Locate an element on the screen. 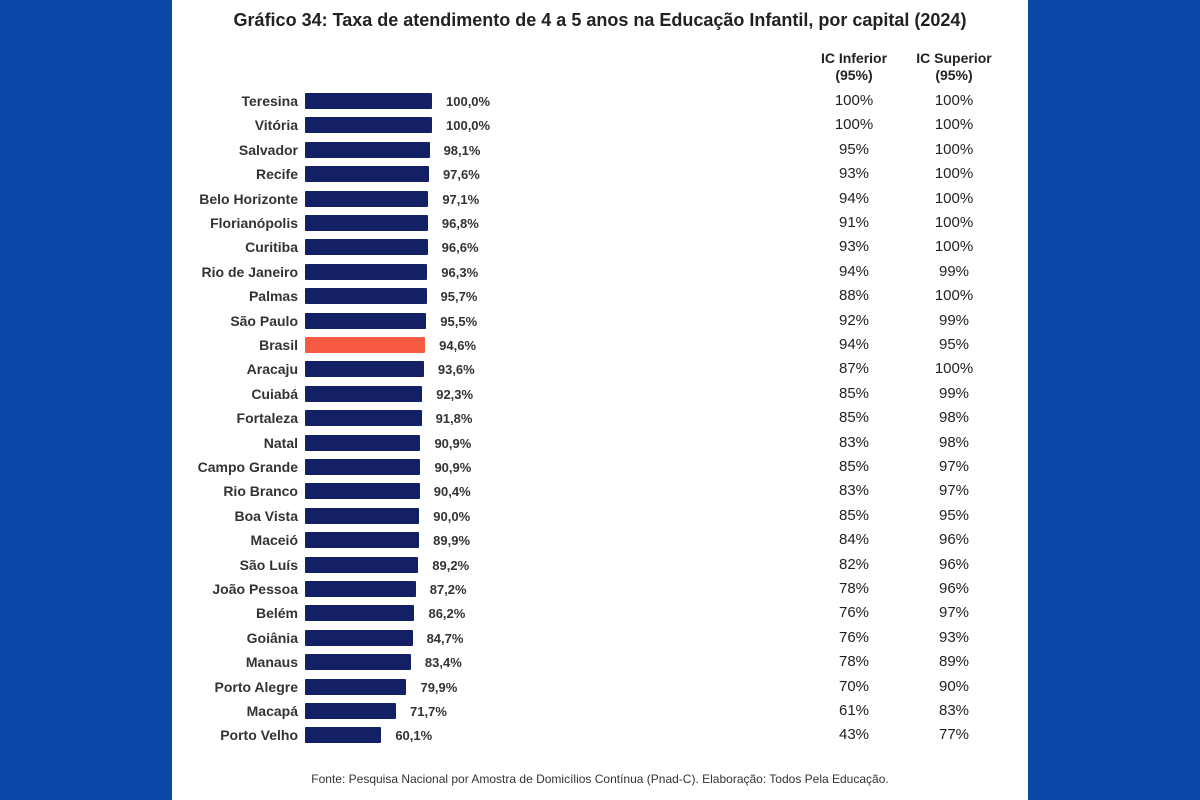 Image resolution: width=1200 pixels, height=800 pixels. category-label: Florianópolis is located at coordinates (254, 223).